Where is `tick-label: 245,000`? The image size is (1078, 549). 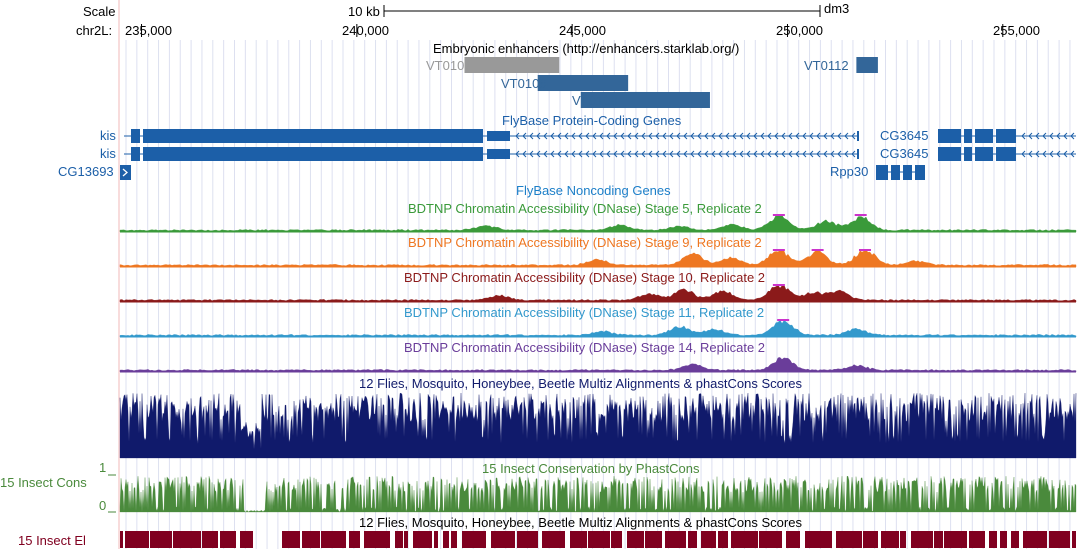
tick-label: 245,000 is located at coordinates (582, 30).